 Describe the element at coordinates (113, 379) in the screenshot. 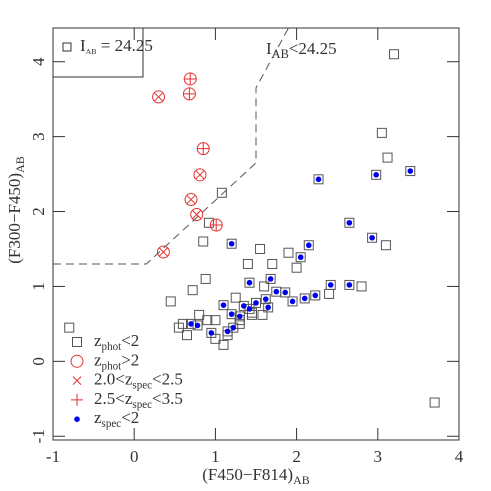

I see `label-part: 2.0<z` at that location.